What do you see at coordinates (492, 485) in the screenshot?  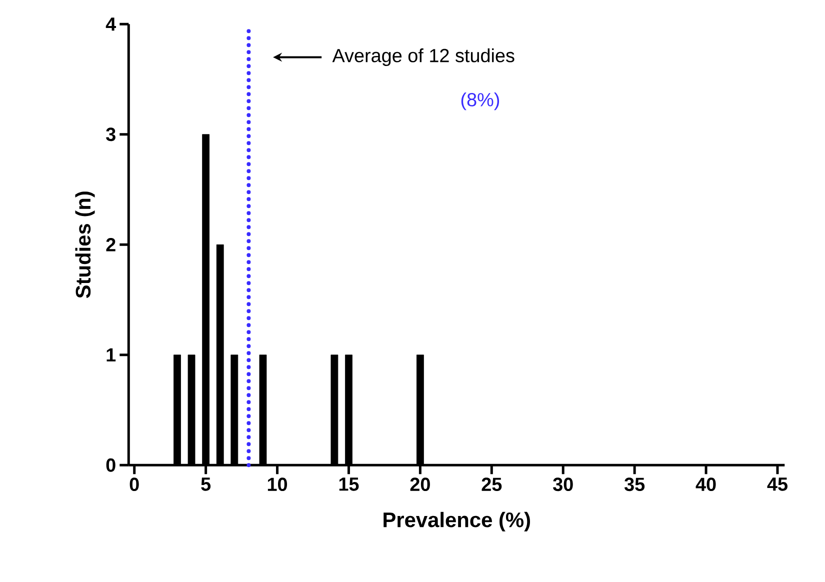 I see `x-tick-label: 25` at bounding box center [492, 485].